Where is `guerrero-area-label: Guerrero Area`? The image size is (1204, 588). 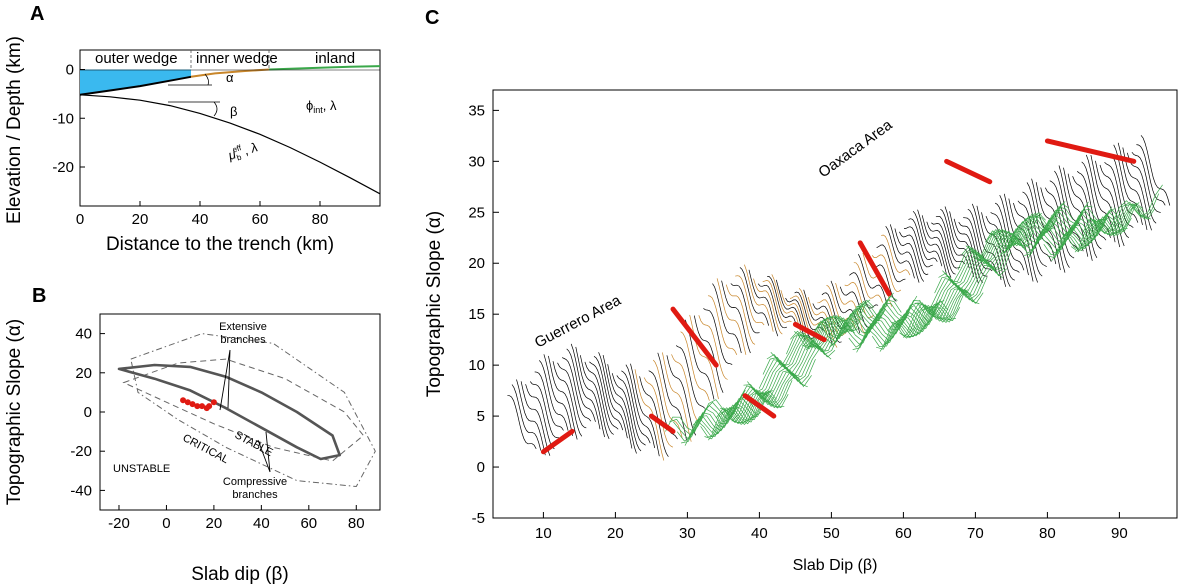
guerrero-area-label: Guerrero Area is located at coordinates (578, 322).